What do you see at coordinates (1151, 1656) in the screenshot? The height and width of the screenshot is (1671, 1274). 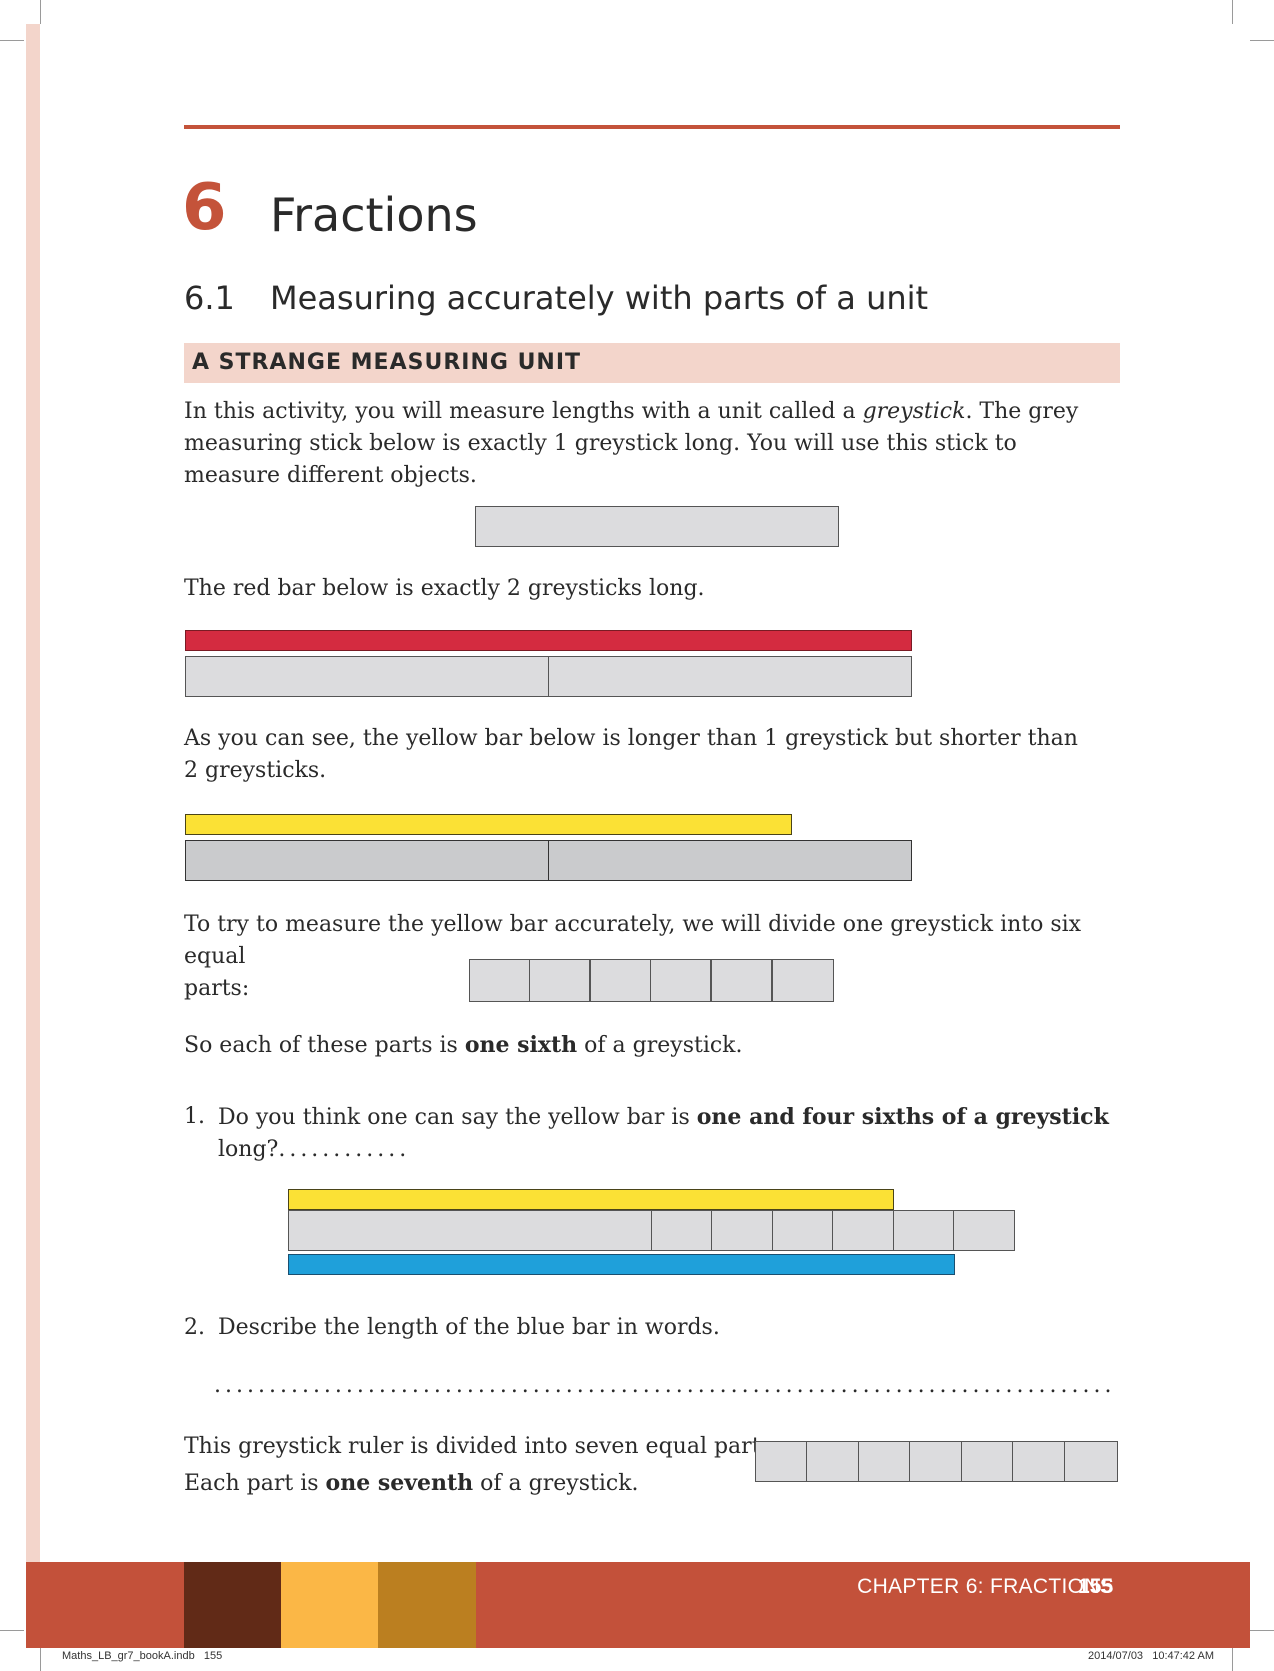 I see `slug-timestamp: 2014/07/03 10:47:42 AM` at bounding box center [1151, 1656].